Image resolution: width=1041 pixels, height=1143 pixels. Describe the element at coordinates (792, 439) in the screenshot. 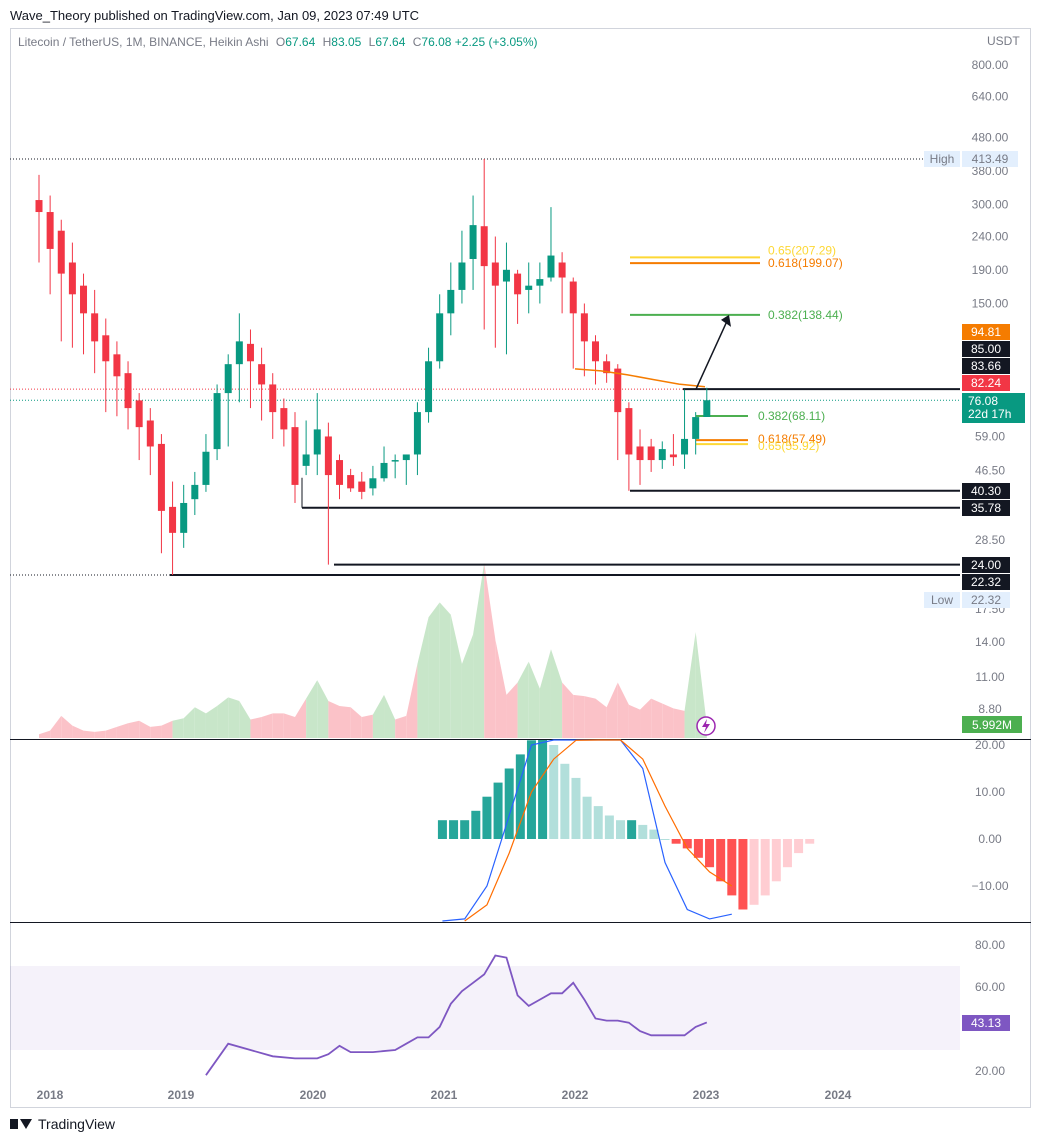

I see `fib-level-label: 0.618(57.49)` at that location.